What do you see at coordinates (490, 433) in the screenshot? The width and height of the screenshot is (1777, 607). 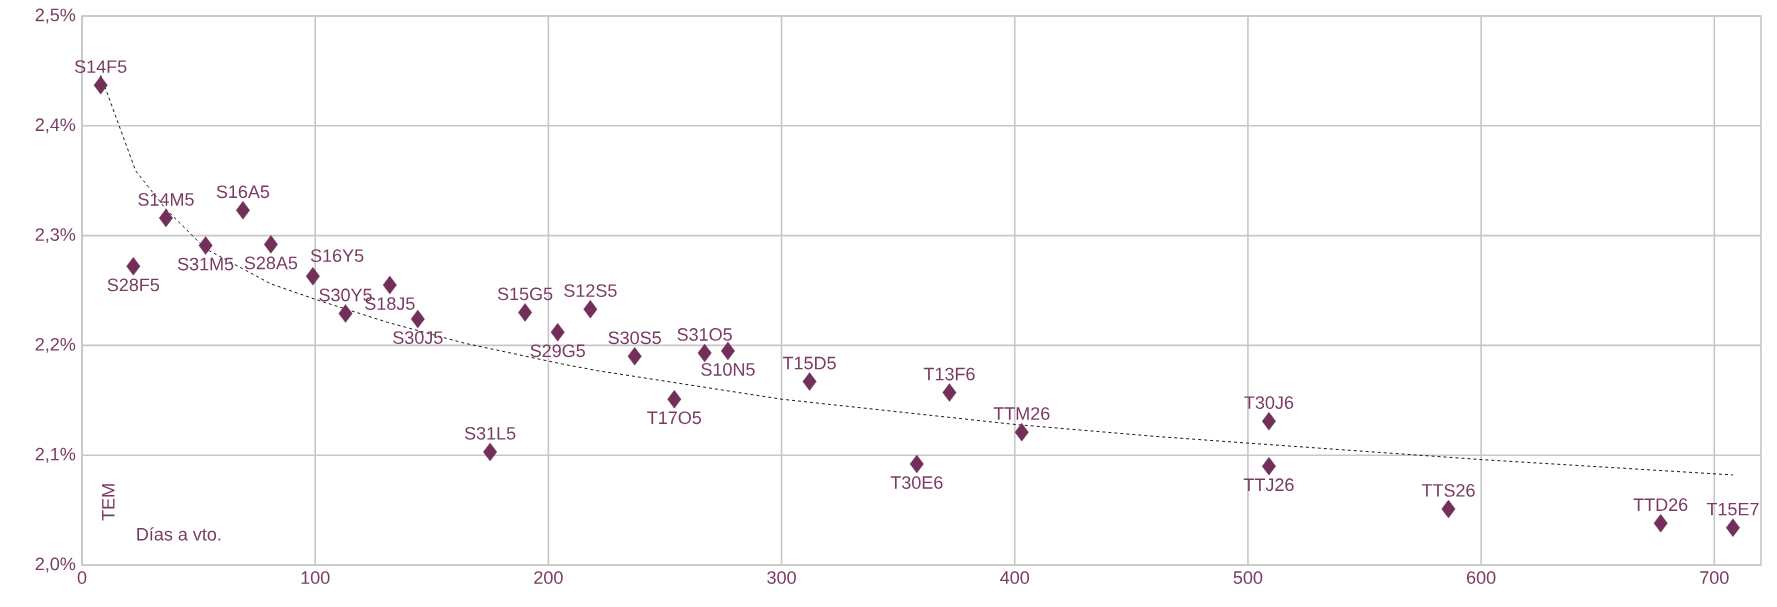 I see `annotation: S31L5` at bounding box center [490, 433].